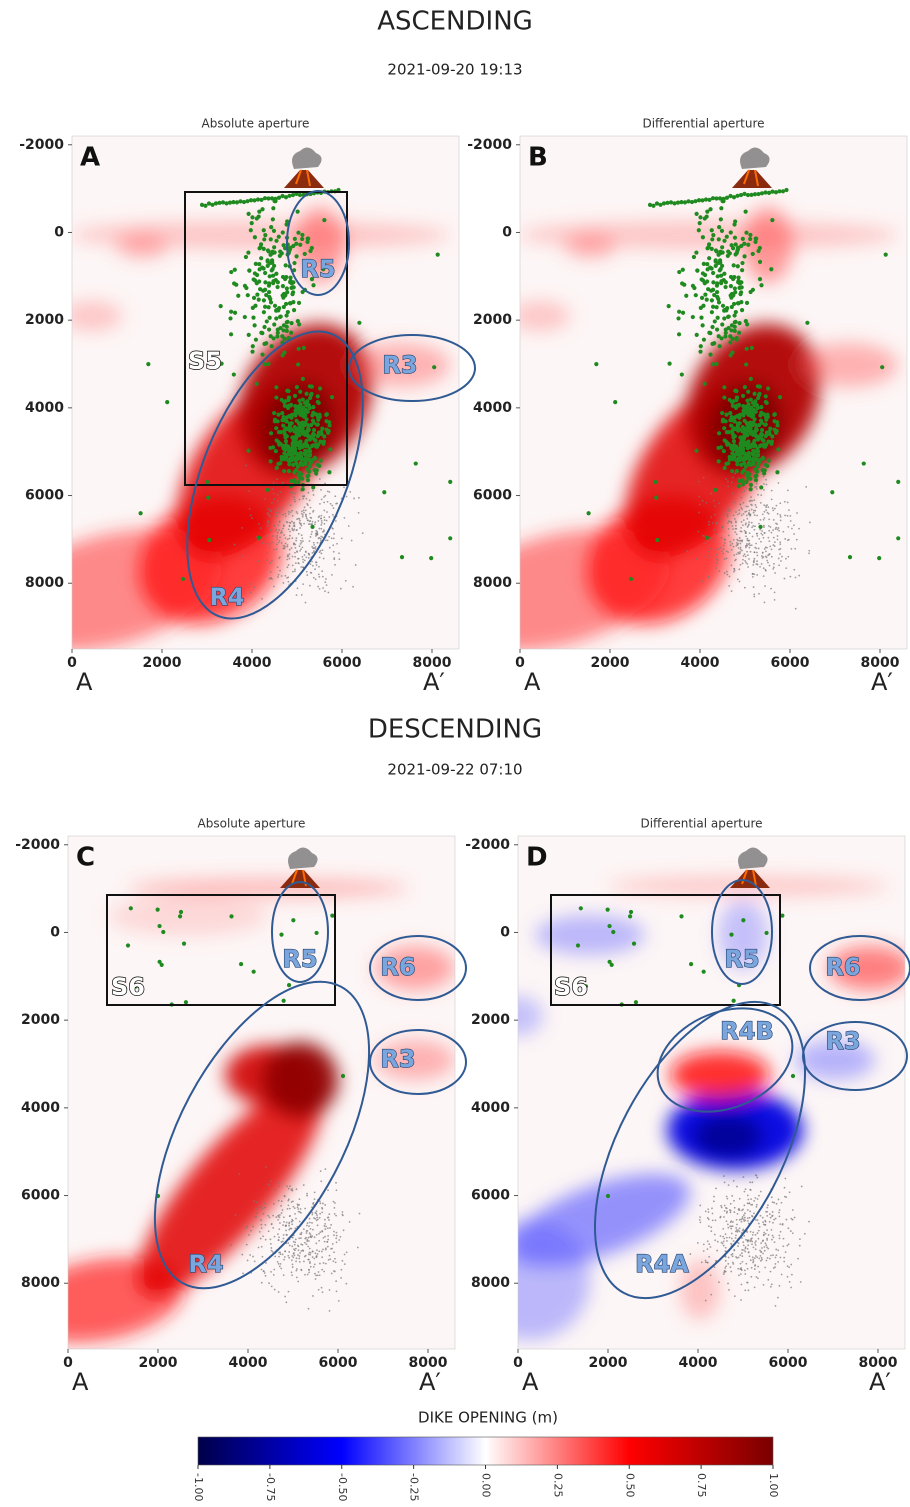 Image resolution: width=910 pixels, height=1507 pixels. Describe the element at coordinates (270, 1487) in the screenshot. I see `colorbar-tick-label: -0.75` at that location.